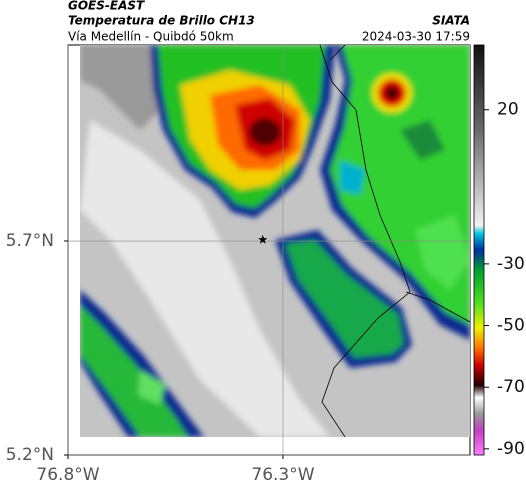 The width and height of the screenshot is (526, 491). What do you see at coordinates (151, 37) in the screenshot?
I see `route: Vía Medellín - Quibdó 50km` at bounding box center [151, 37].